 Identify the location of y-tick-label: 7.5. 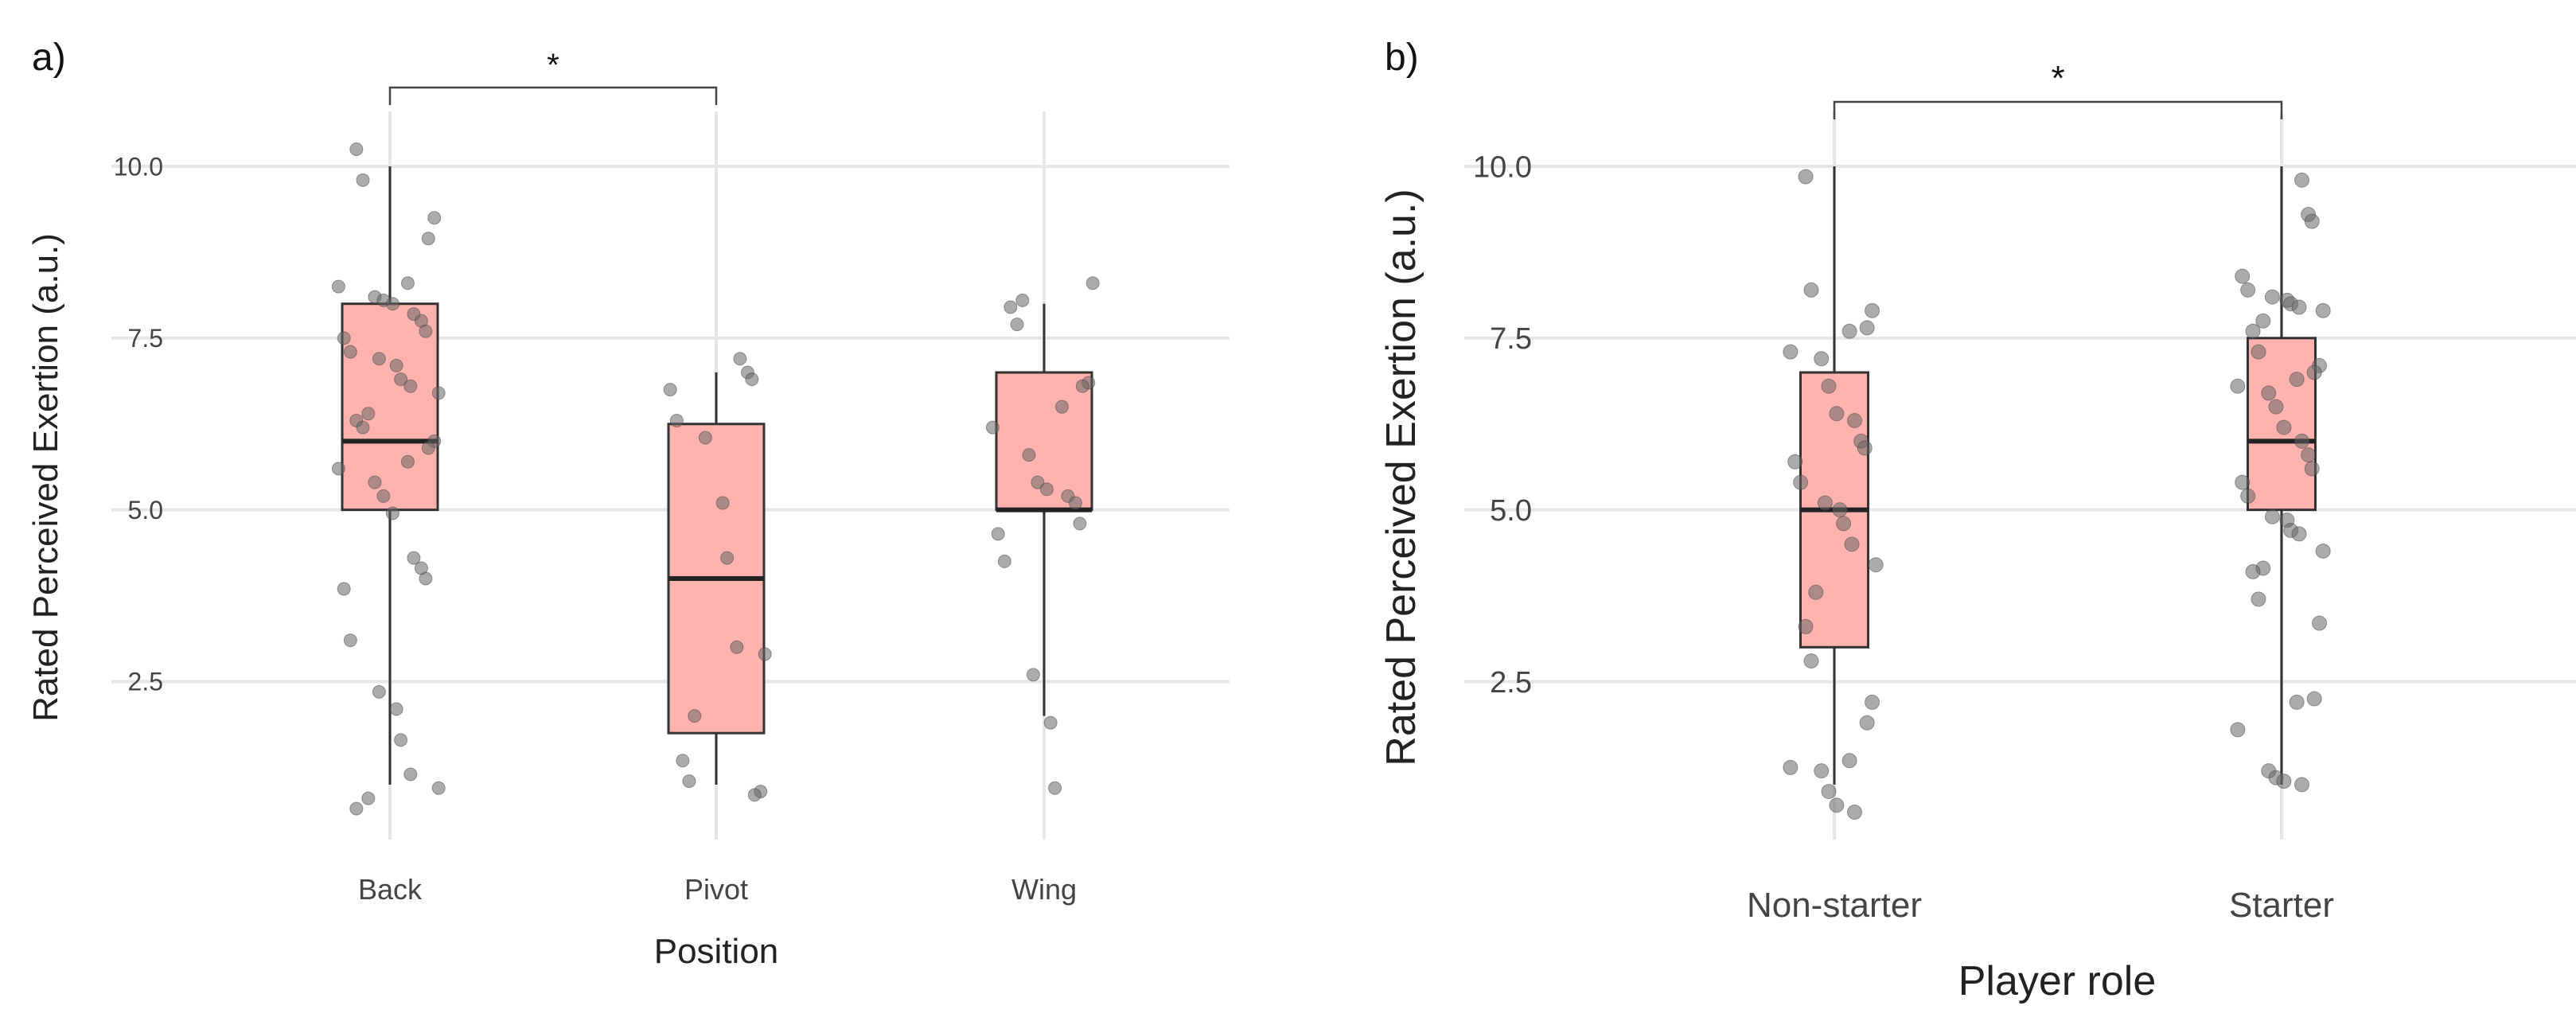
(145, 339).